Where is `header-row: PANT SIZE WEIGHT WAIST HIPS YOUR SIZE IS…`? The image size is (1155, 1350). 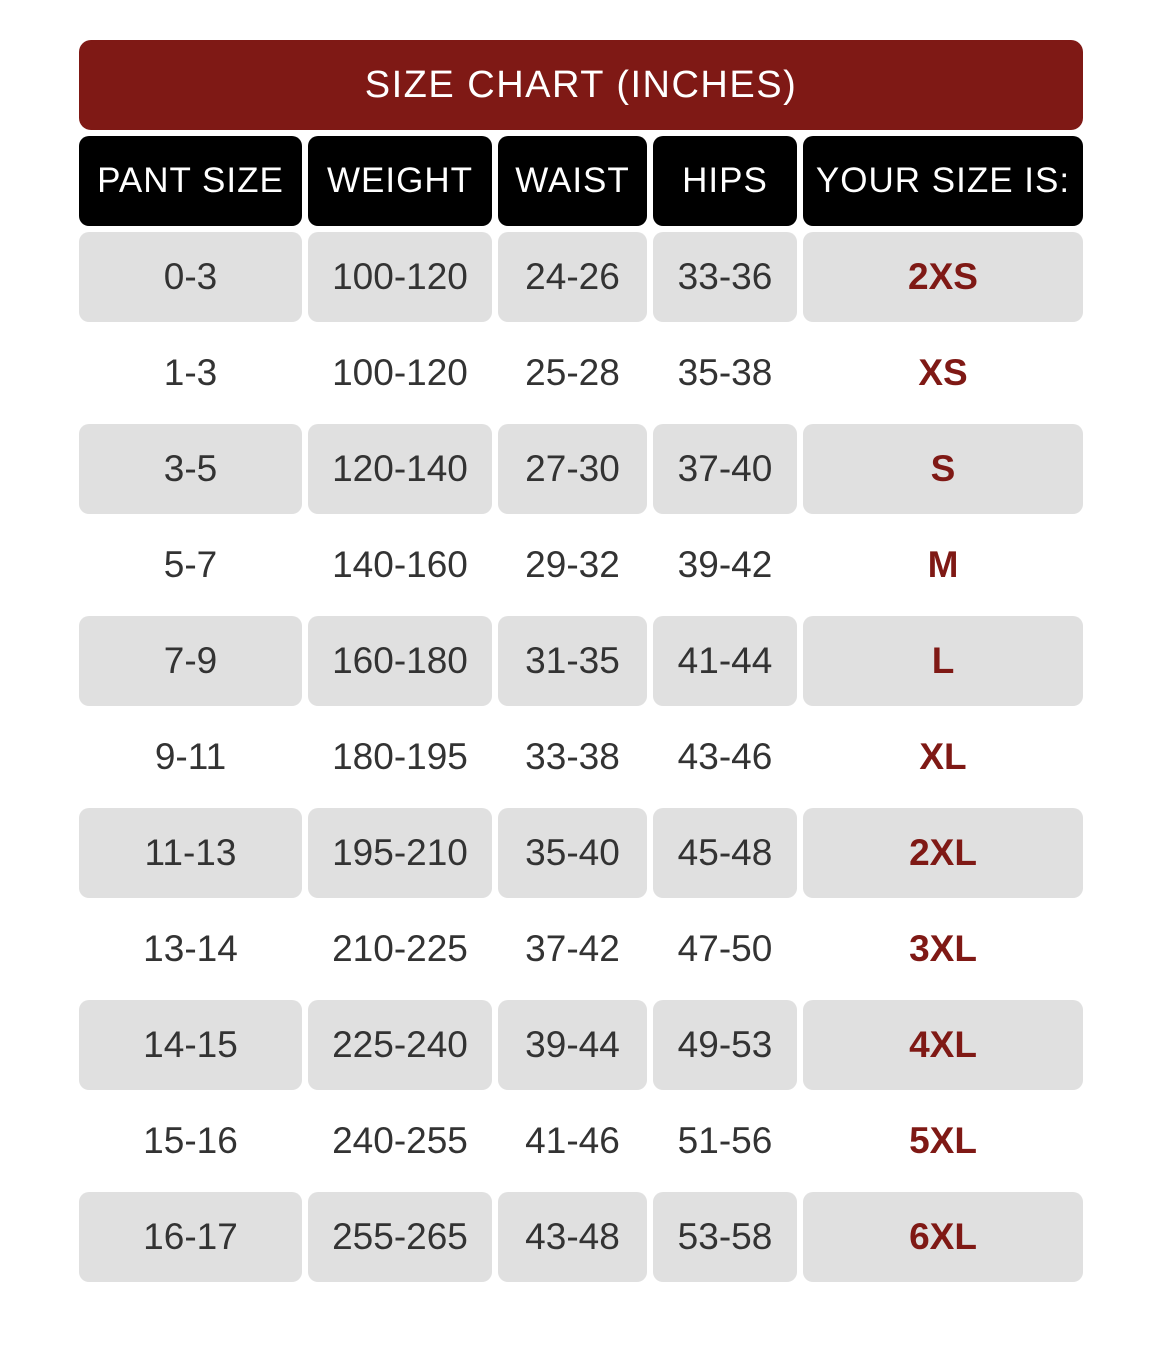
header-row: PANT SIZE WEIGHT WAIST HIPS YOUR SIZE IS… is located at coordinates (581, 181).